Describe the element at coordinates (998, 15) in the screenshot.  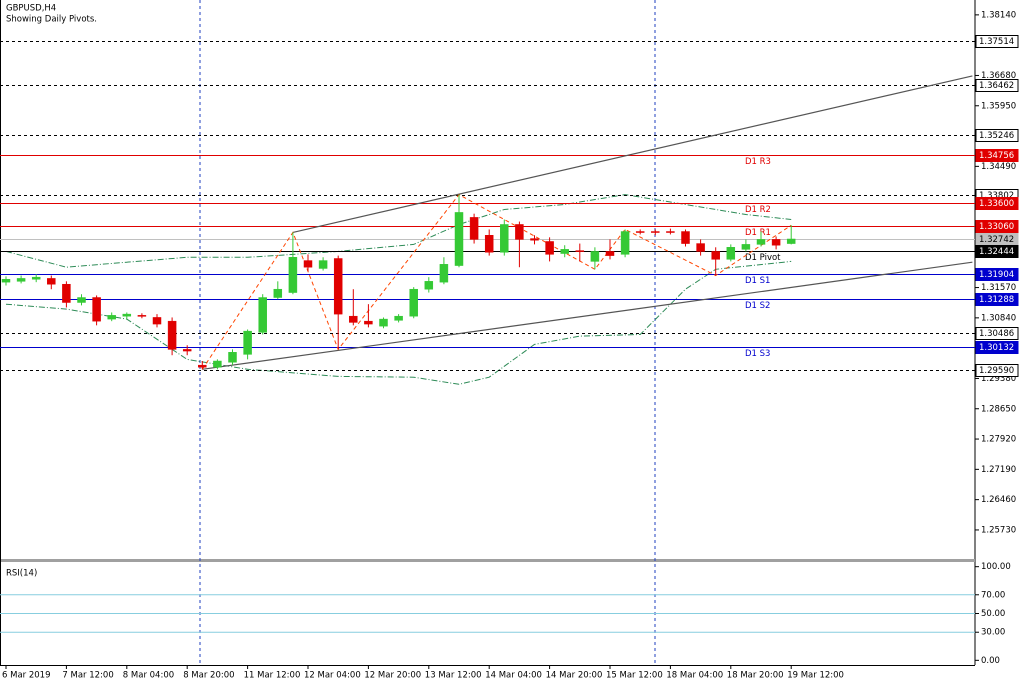
I see `y-tick-label: 1.38140` at that location.